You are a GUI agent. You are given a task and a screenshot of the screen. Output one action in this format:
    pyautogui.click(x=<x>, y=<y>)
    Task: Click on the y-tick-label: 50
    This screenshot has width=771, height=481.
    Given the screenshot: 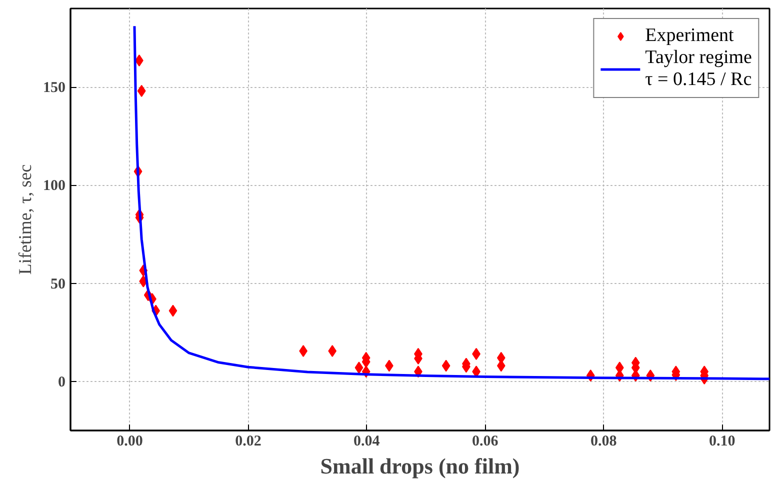 What is the action you would take?
    pyautogui.click(x=58, y=284)
    